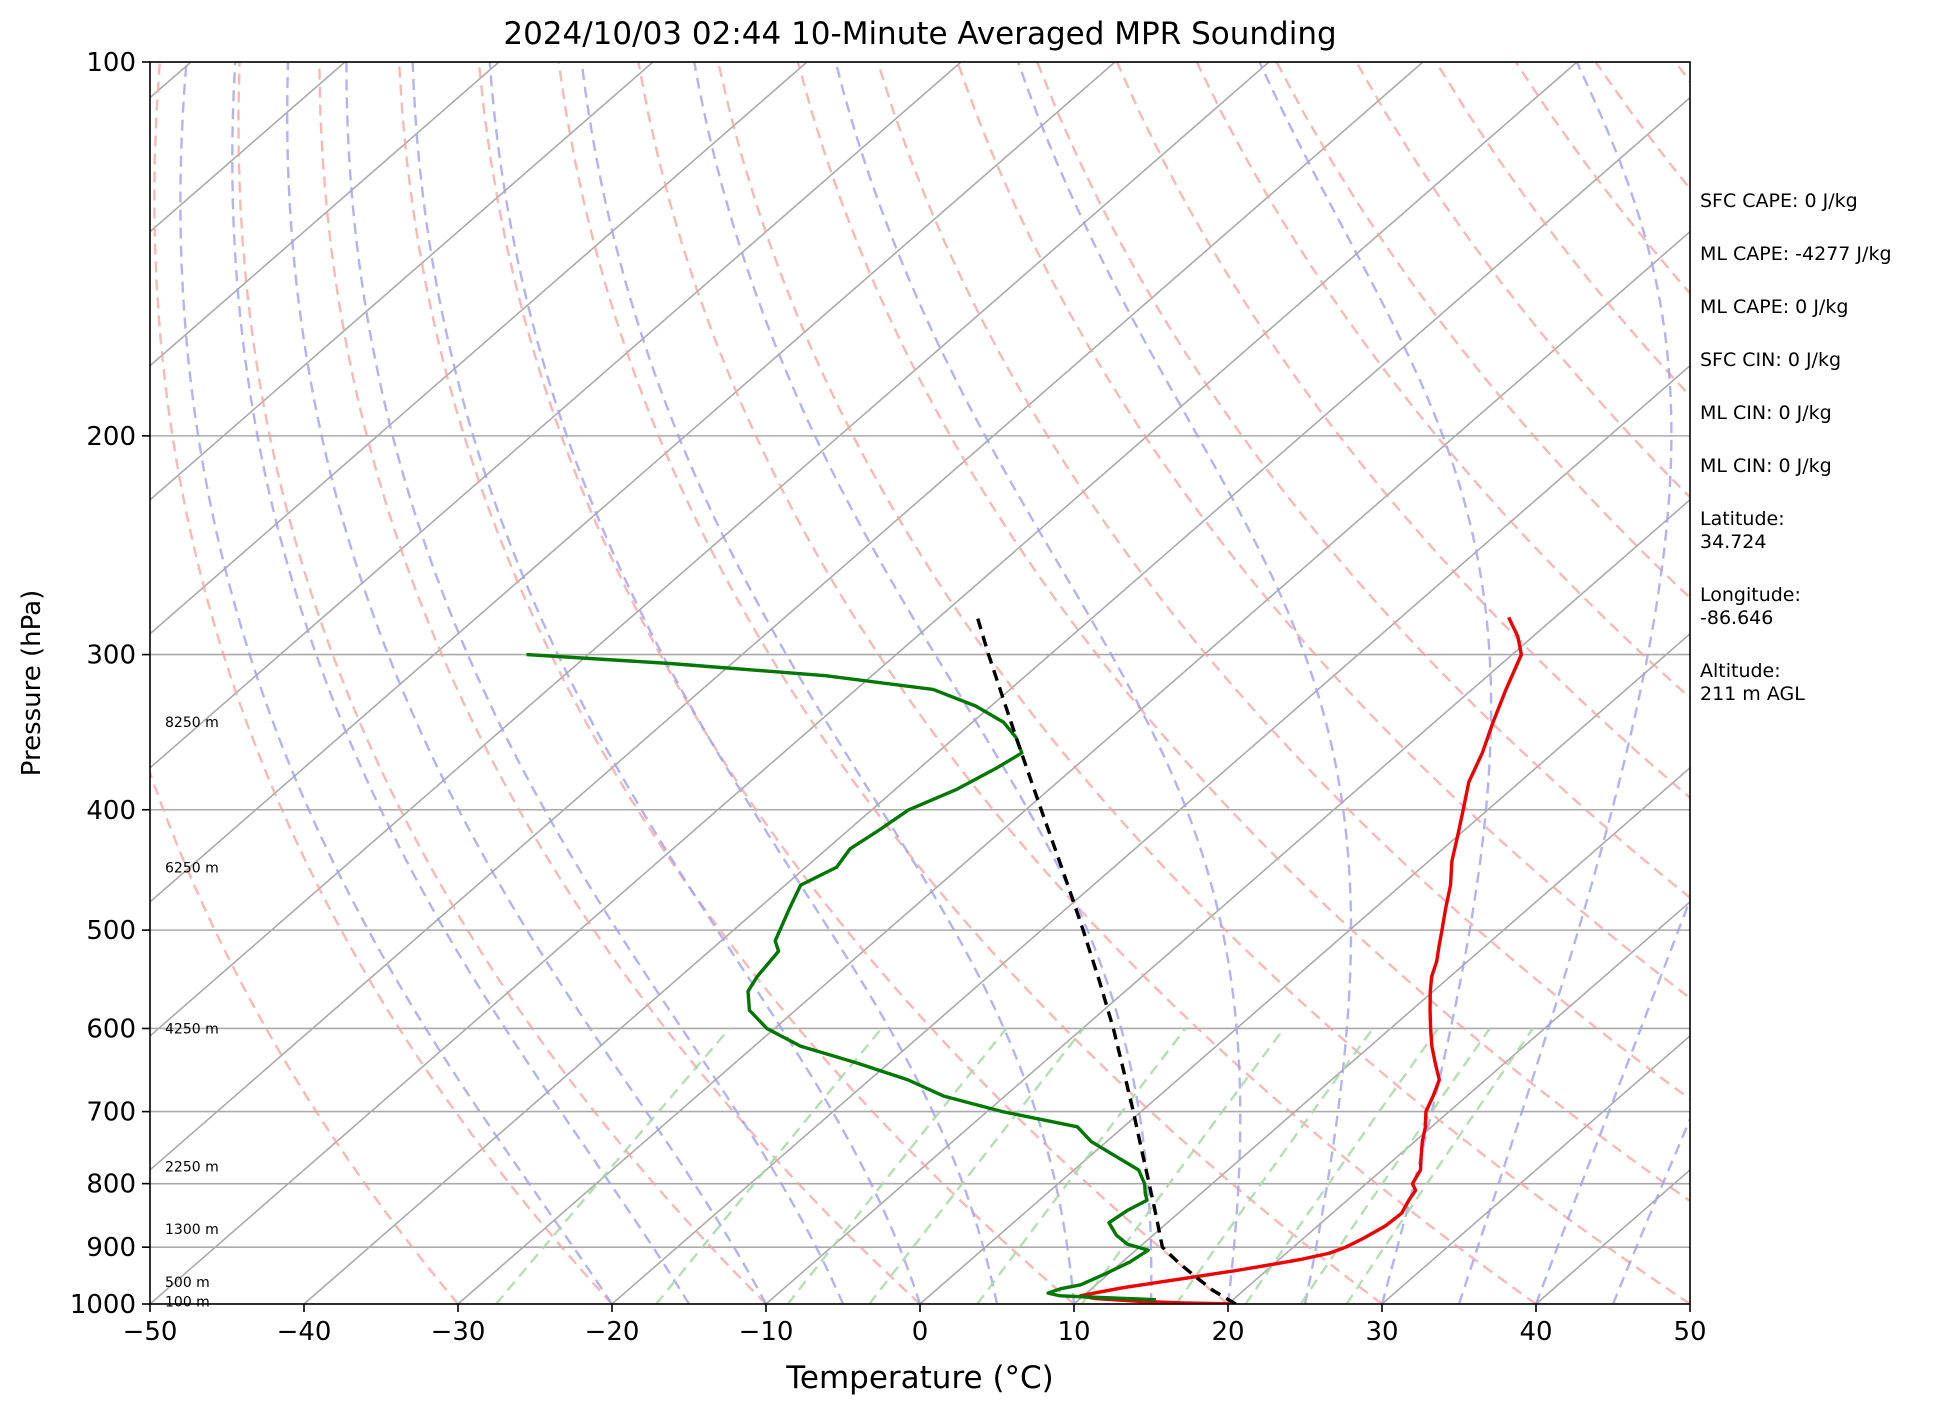  Describe the element at coordinates (1227, 1332) in the screenshot. I see `x-tick-label: 20` at that location.